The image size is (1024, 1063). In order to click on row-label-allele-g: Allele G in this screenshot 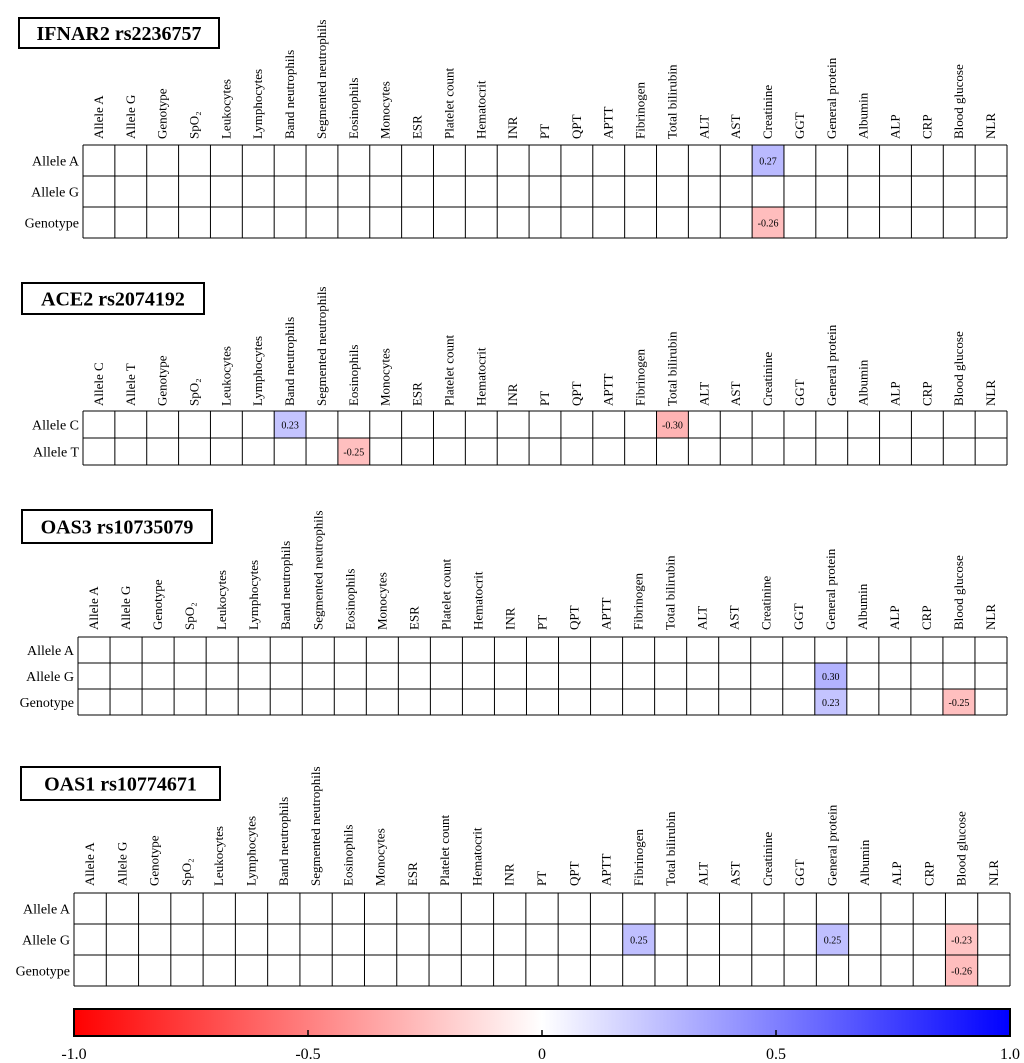, I will do `click(55, 193)`.